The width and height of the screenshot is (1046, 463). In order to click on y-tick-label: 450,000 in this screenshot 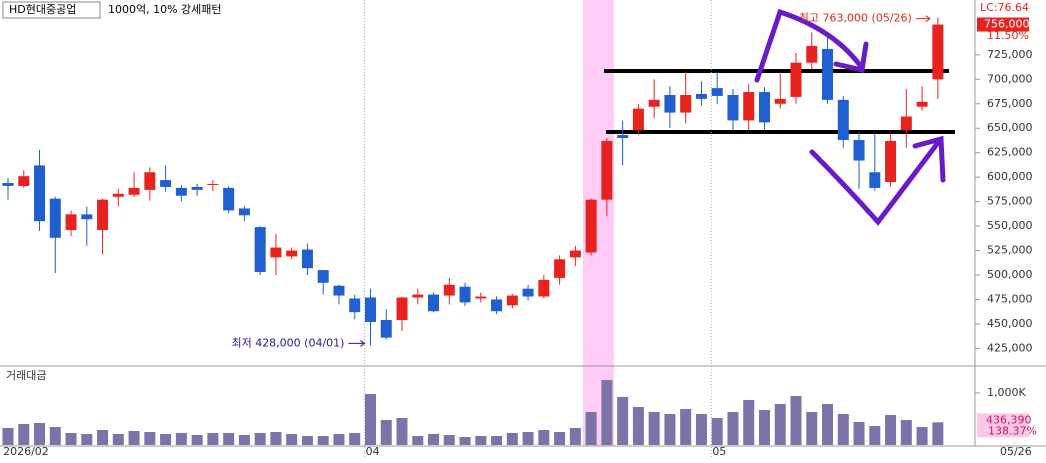, I will do `click(1010, 323)`.